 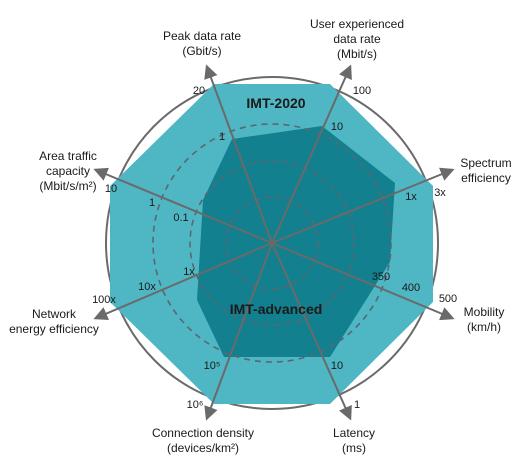 What do you see at coordinates (111, 189) in the screenshot?
I see `outer-value-area: 10` at bounding box center [111, 189].